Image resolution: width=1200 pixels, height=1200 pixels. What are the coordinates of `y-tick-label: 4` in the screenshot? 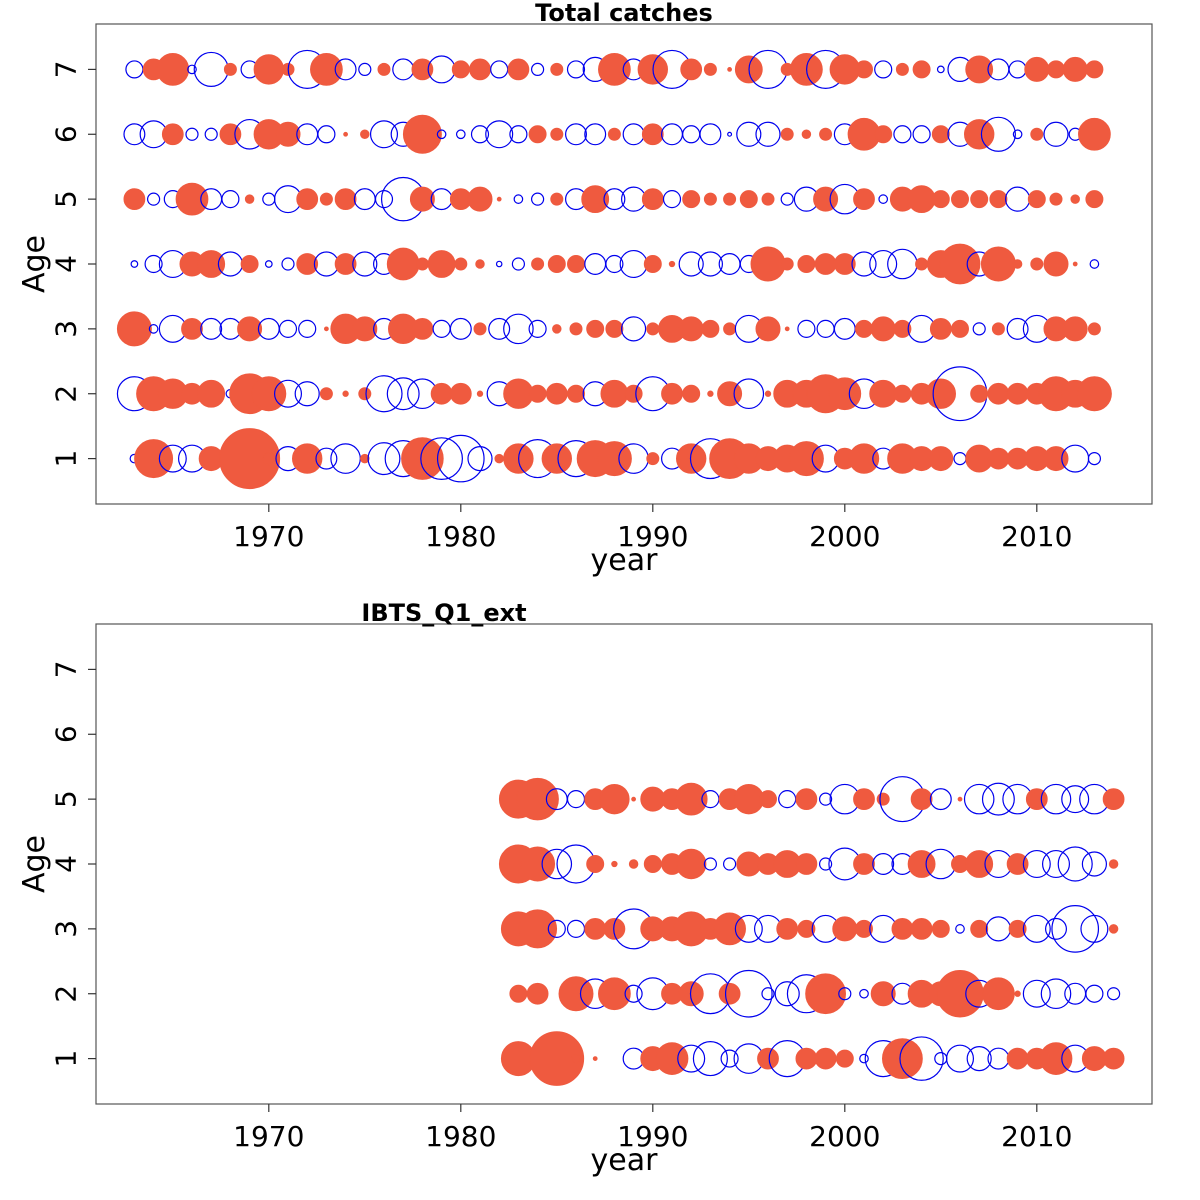 It's located at (66, 864).